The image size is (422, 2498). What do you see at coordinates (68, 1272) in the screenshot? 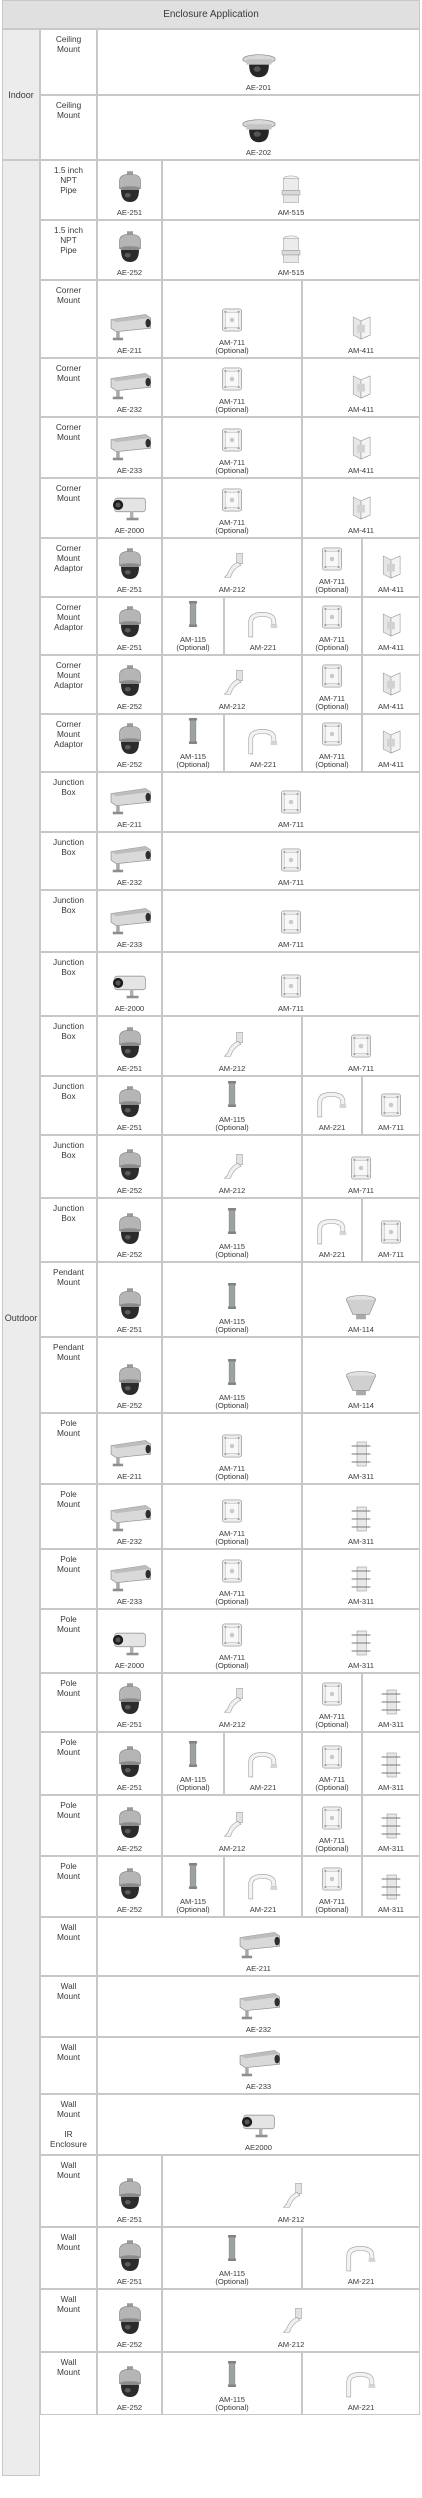
I see `mount-label-line: Pendant` at bounding box center [68, 1272].